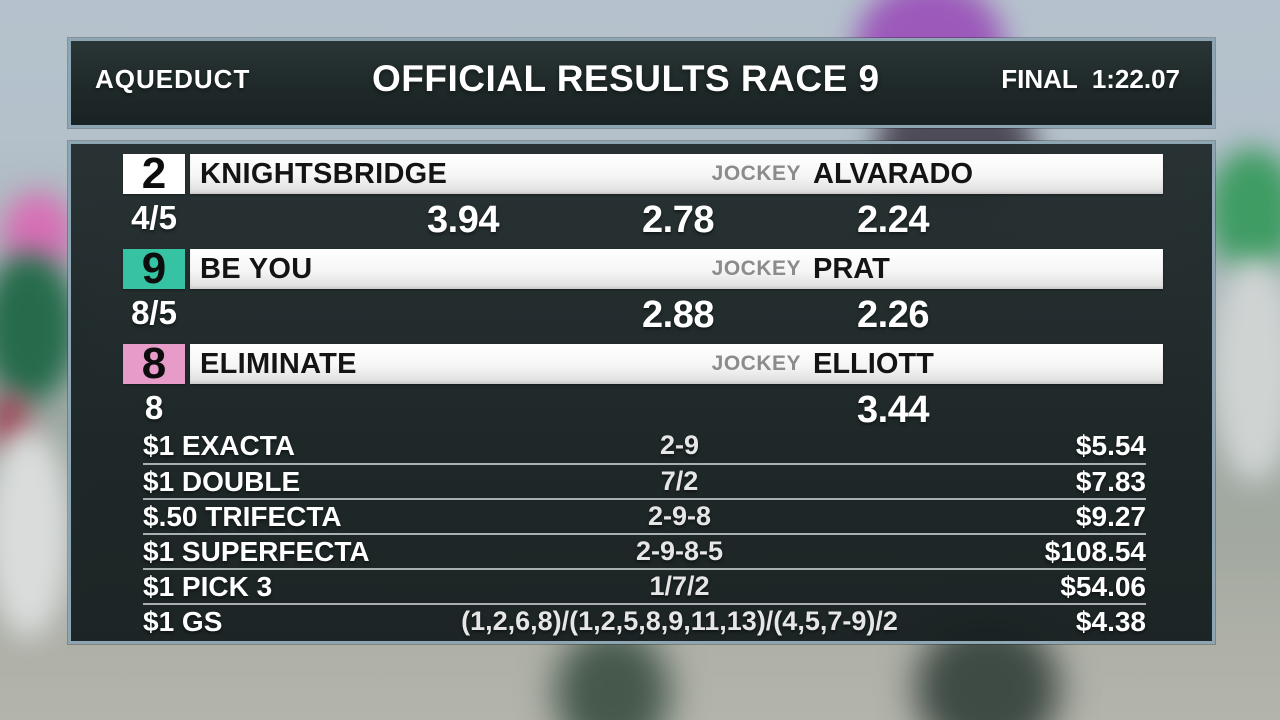 This screenshot has height=720, width=1280. I want to click on right-green-silks-blob, so click(1244, 210).